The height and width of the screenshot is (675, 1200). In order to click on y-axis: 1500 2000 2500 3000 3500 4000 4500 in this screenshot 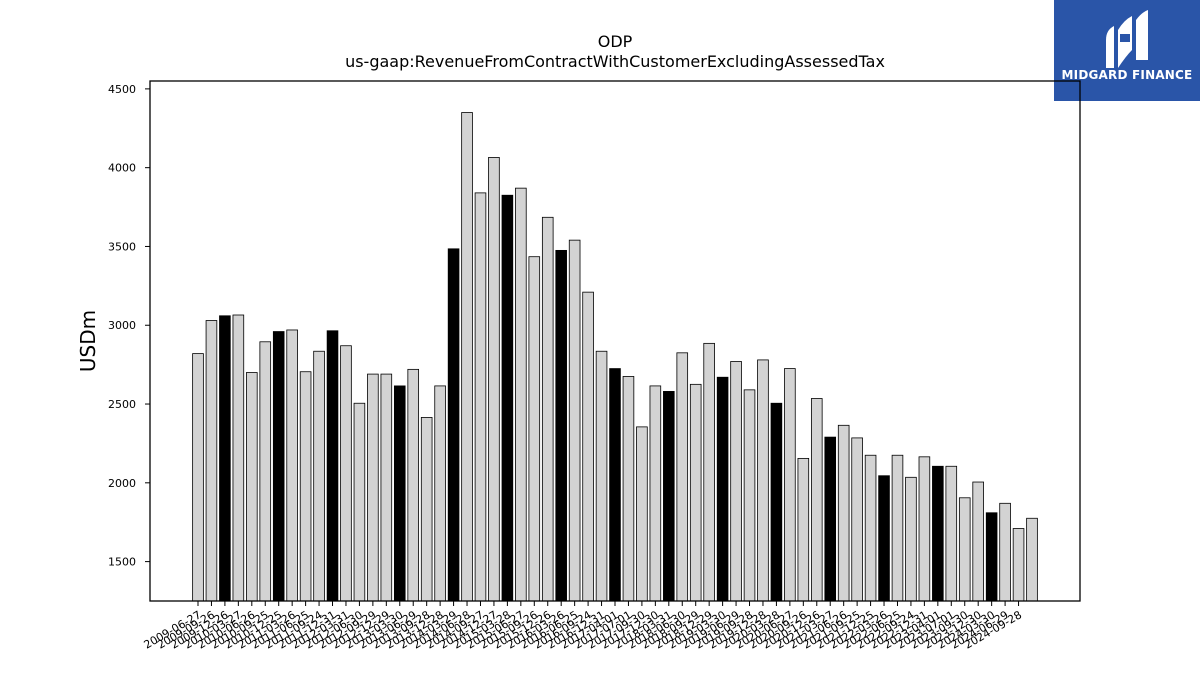, I will do `click(129, 326)`.